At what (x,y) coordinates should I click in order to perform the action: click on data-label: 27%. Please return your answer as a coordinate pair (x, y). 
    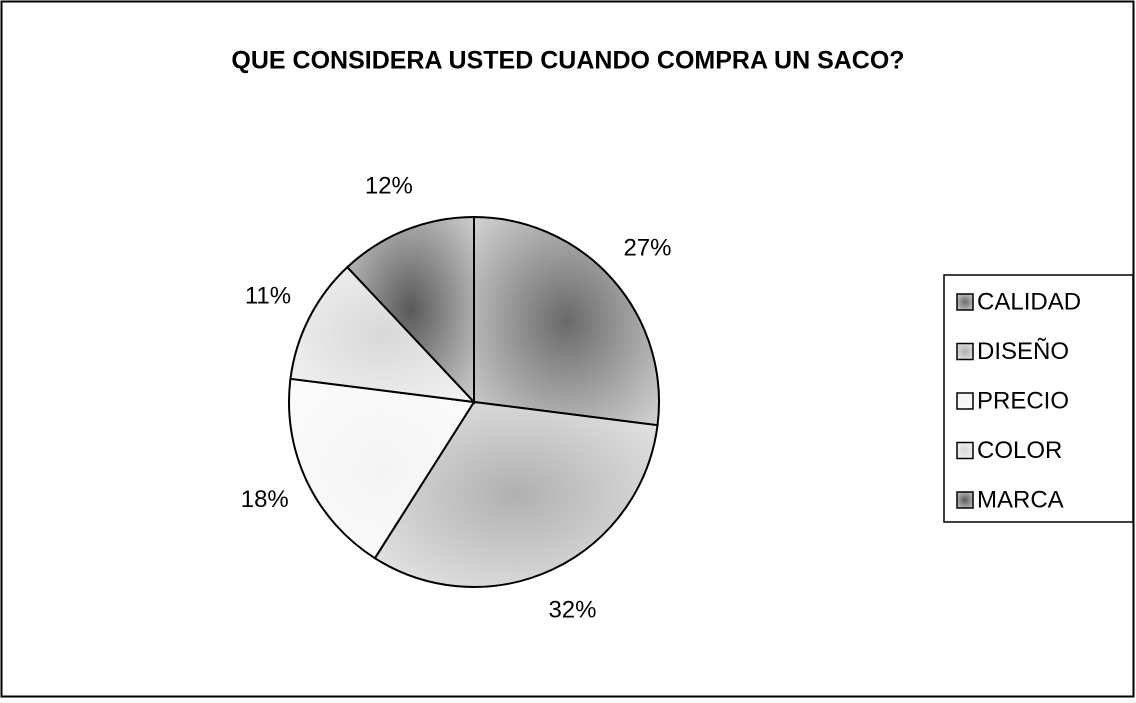
    Looking at the image, I should click on (647, 247).